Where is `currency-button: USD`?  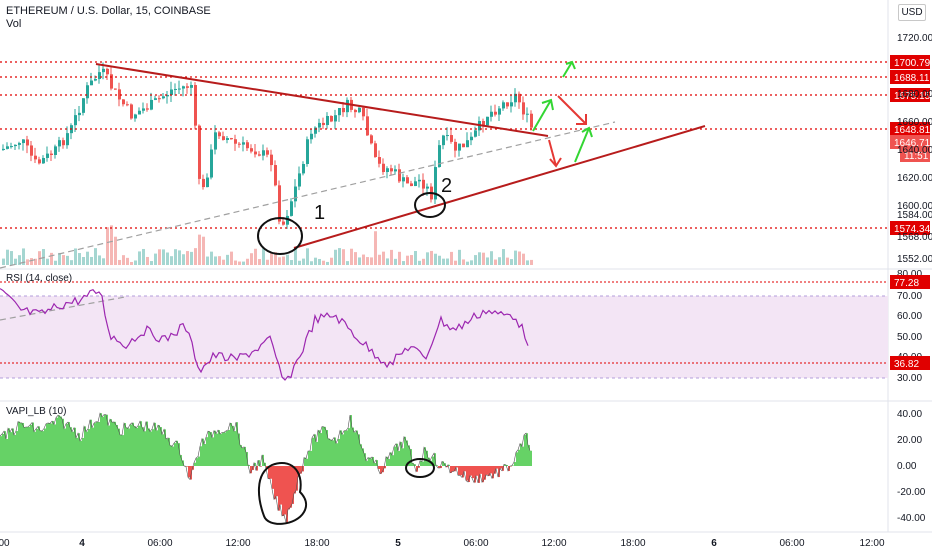 currency-button: USD is located at coordinates (912, 12).